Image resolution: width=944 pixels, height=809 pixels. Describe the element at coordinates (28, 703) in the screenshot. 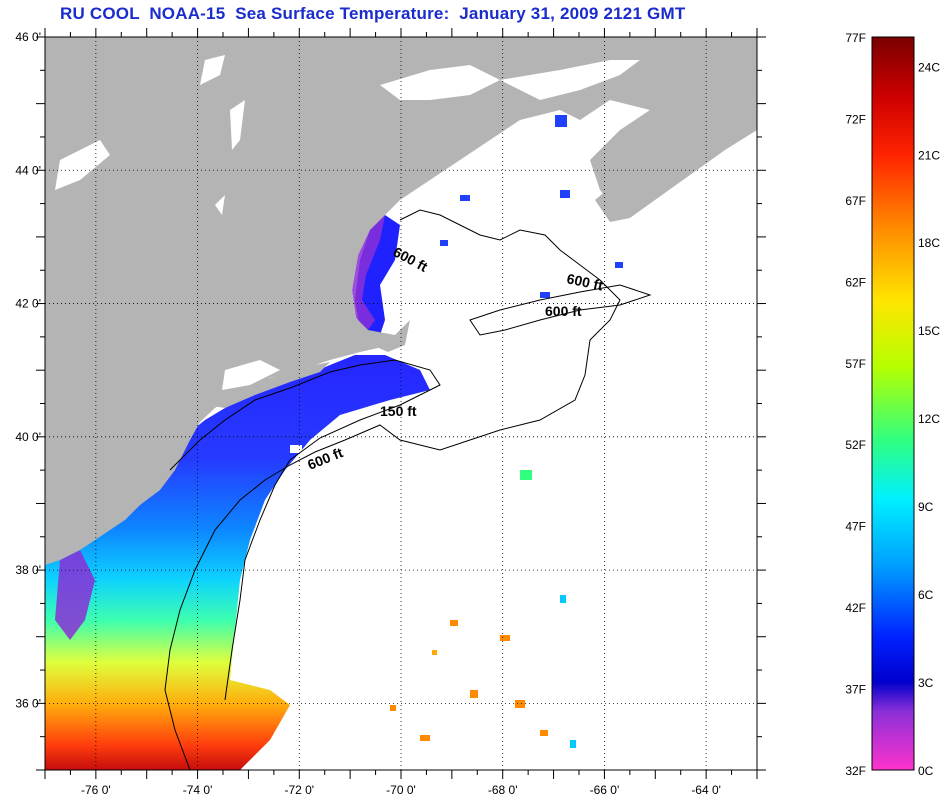

I see `lat-tick-label: 36 0'` at that location.